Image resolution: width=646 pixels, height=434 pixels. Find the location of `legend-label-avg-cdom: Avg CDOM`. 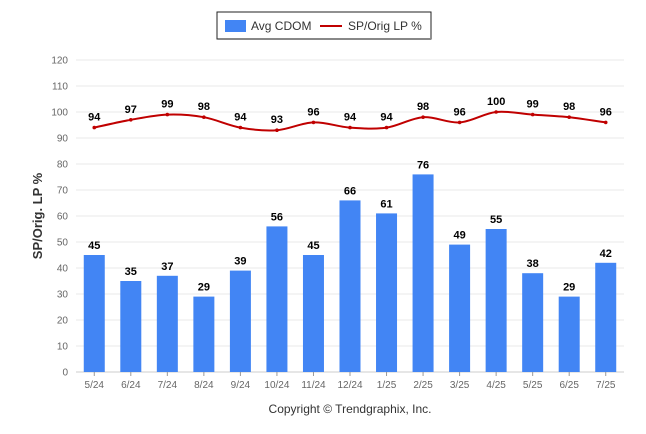

legend-label-avg-cdom: Avg CDOM is located at coordinates (281, 26).